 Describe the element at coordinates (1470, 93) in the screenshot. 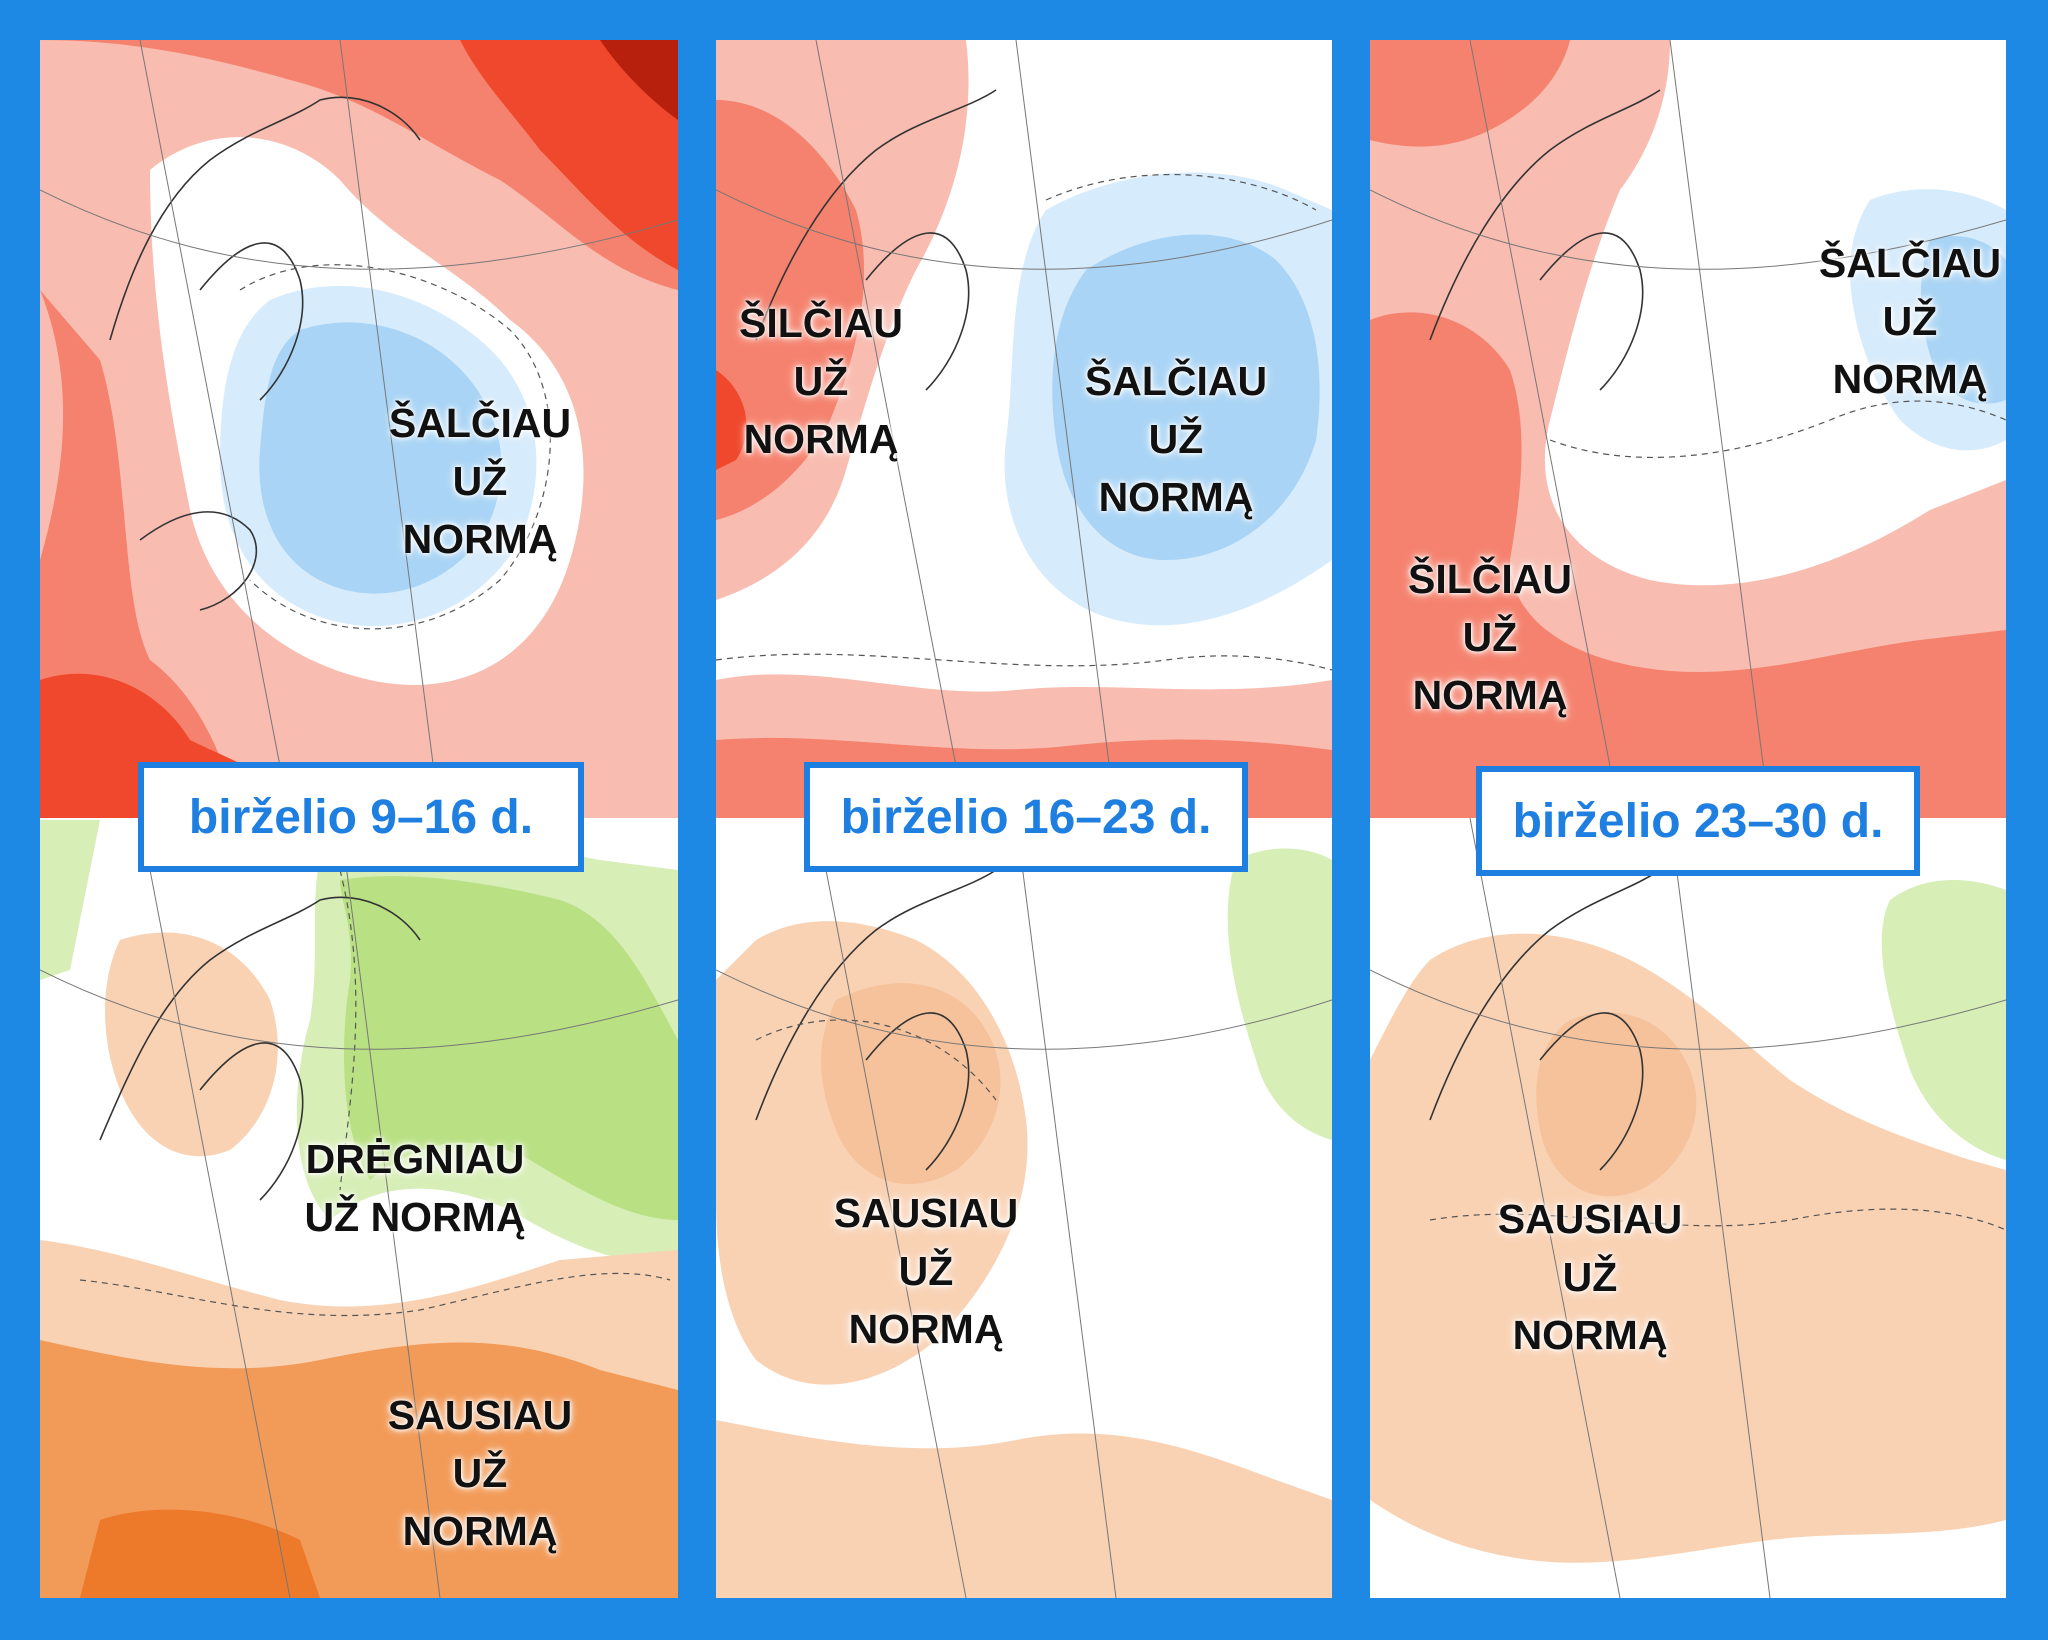

I see `warm-anomaly-north` at that location.